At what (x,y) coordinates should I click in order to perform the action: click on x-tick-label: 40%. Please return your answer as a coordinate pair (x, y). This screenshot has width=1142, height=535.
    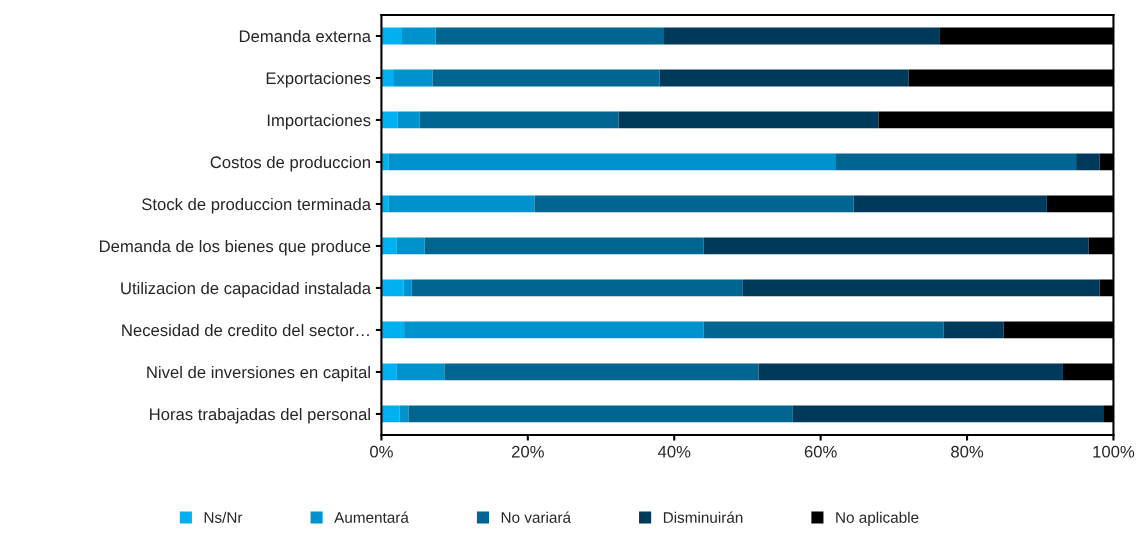
    Looking at the image, I should click on (674, 451).